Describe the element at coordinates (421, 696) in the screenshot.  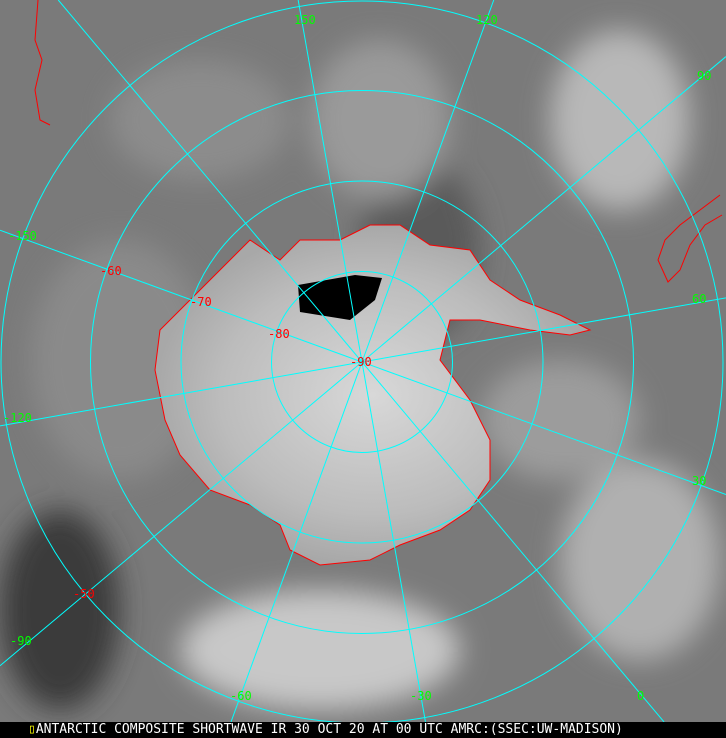
I see `longitude-label--30: -30` at that location.